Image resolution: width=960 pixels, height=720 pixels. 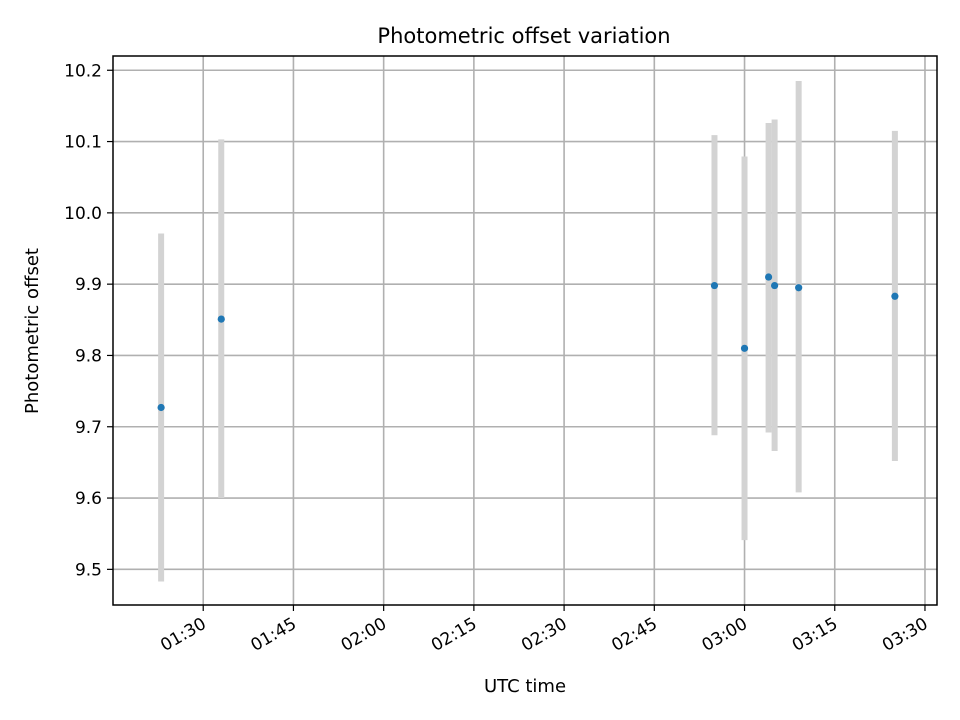 I want to click on y-axis-title: Photometric offset, so click(x=32, y=331).